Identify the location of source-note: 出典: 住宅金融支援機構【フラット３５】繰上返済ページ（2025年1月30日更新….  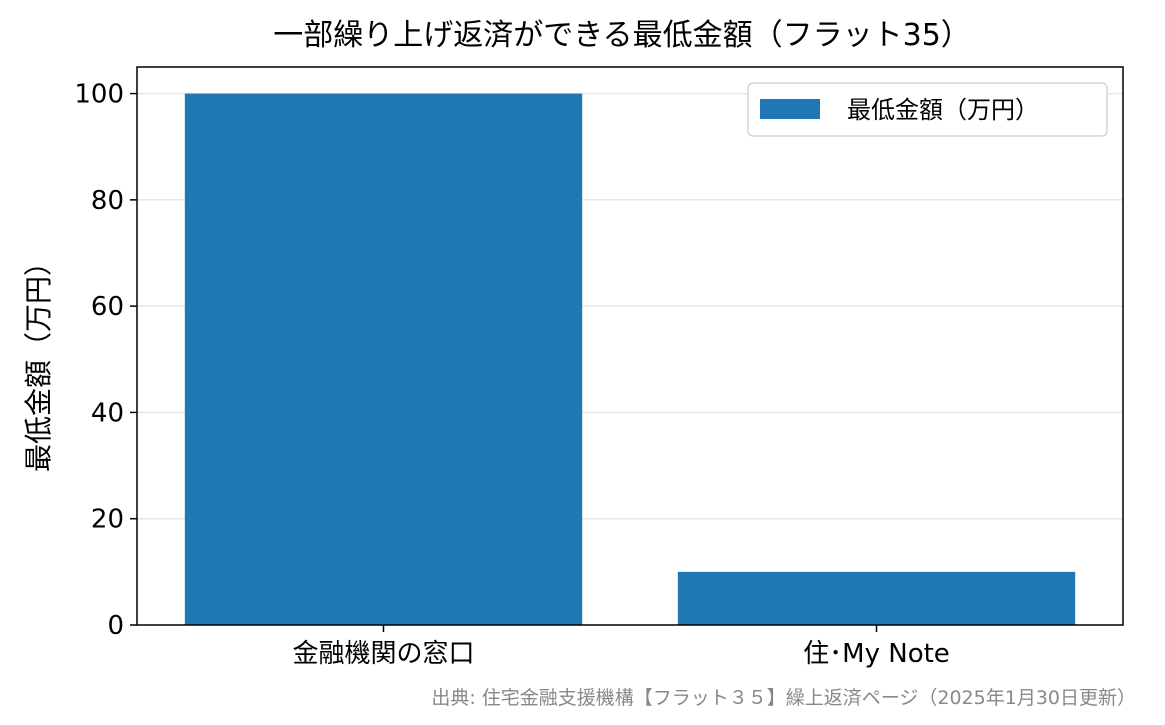
(783, 698).